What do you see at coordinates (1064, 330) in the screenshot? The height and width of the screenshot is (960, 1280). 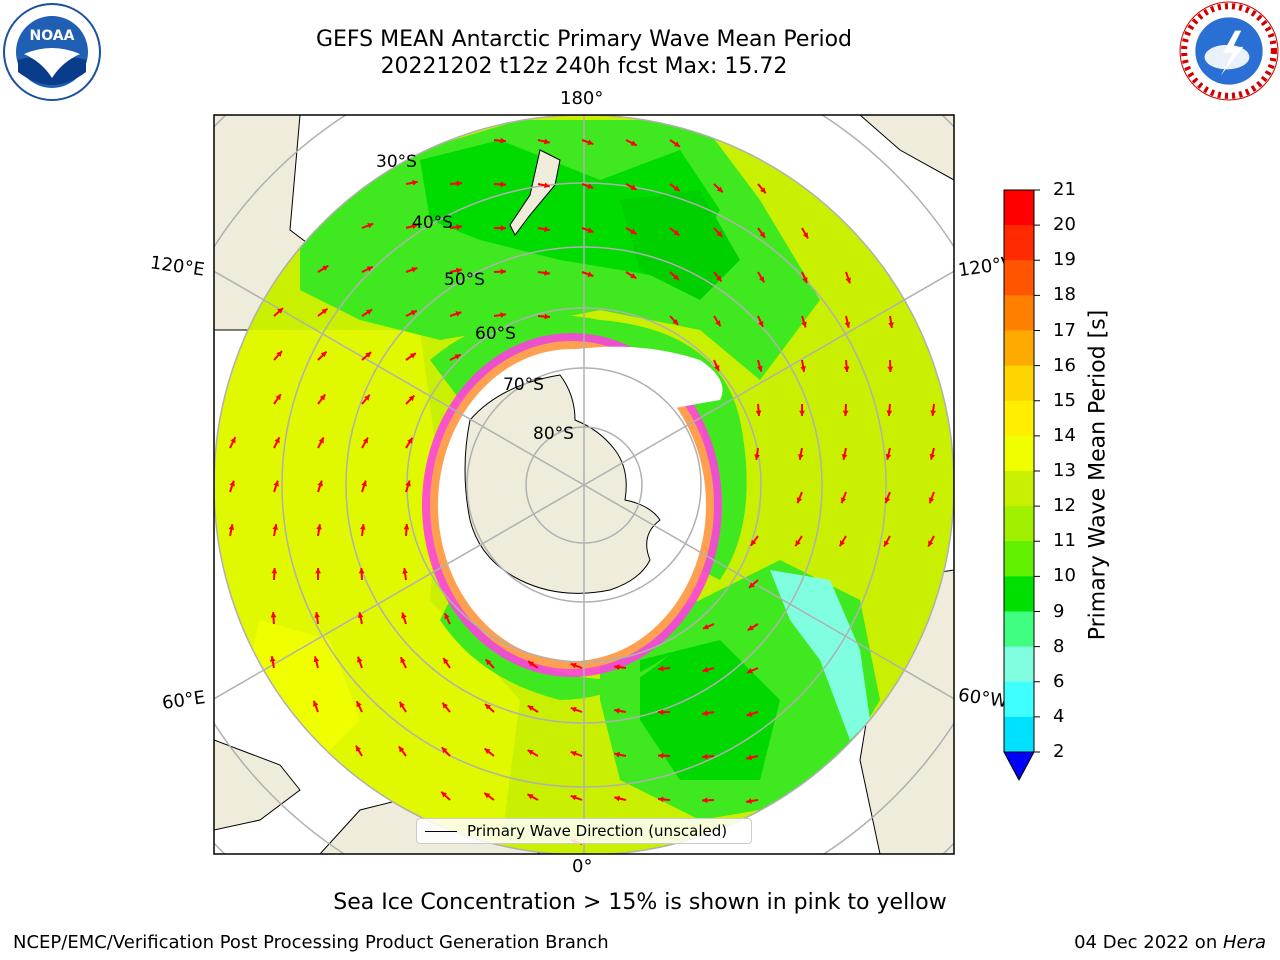 I see `colorbar-tick-label: 17` at bounding box center [1064, 330].